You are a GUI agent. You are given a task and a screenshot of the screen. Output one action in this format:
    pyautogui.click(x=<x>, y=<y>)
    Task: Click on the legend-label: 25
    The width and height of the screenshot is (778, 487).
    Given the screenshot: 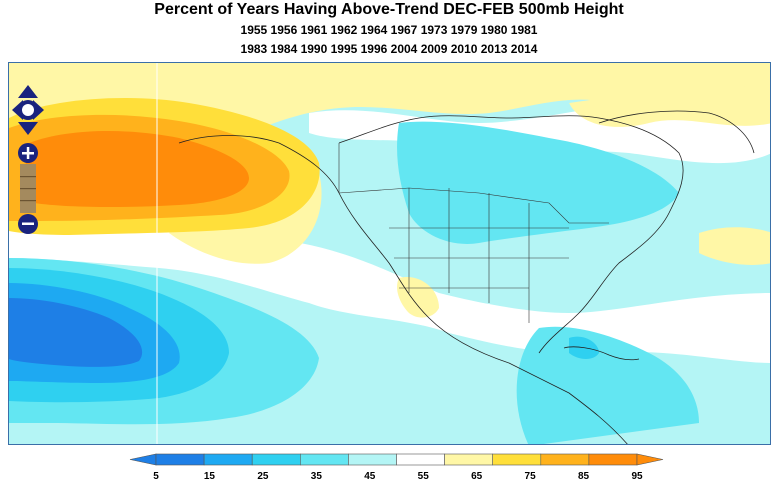 What is the action you would take?
    pyautogui.click(x=263, y=476)
    